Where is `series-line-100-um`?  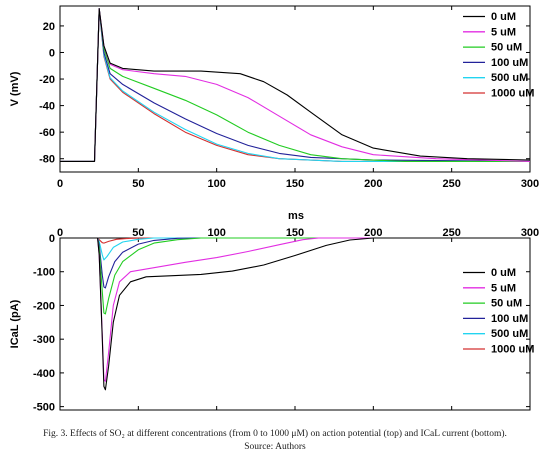
series-line-100-um is located at coordinates (295, 263).